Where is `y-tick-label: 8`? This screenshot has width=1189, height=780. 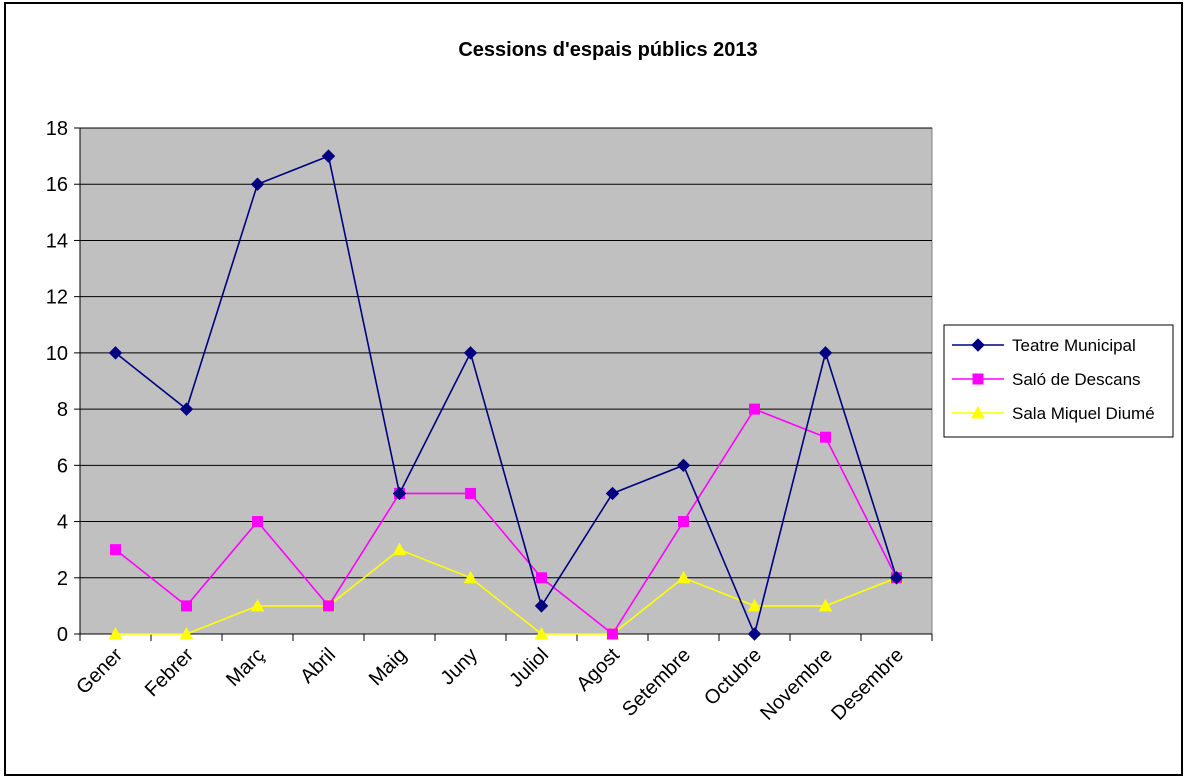
y-tick-label: 8 is located at coordinates (62, 410).